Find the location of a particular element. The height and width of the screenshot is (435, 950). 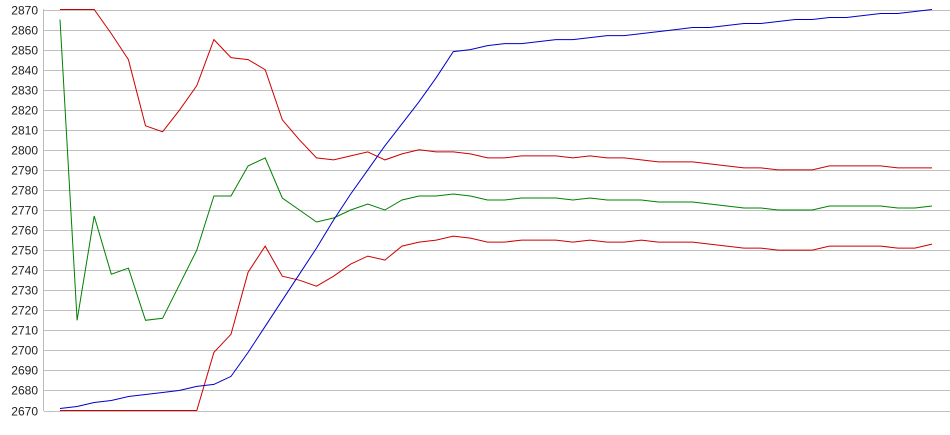

y-tick-label: 2740 is located at coordinates (24, 271).